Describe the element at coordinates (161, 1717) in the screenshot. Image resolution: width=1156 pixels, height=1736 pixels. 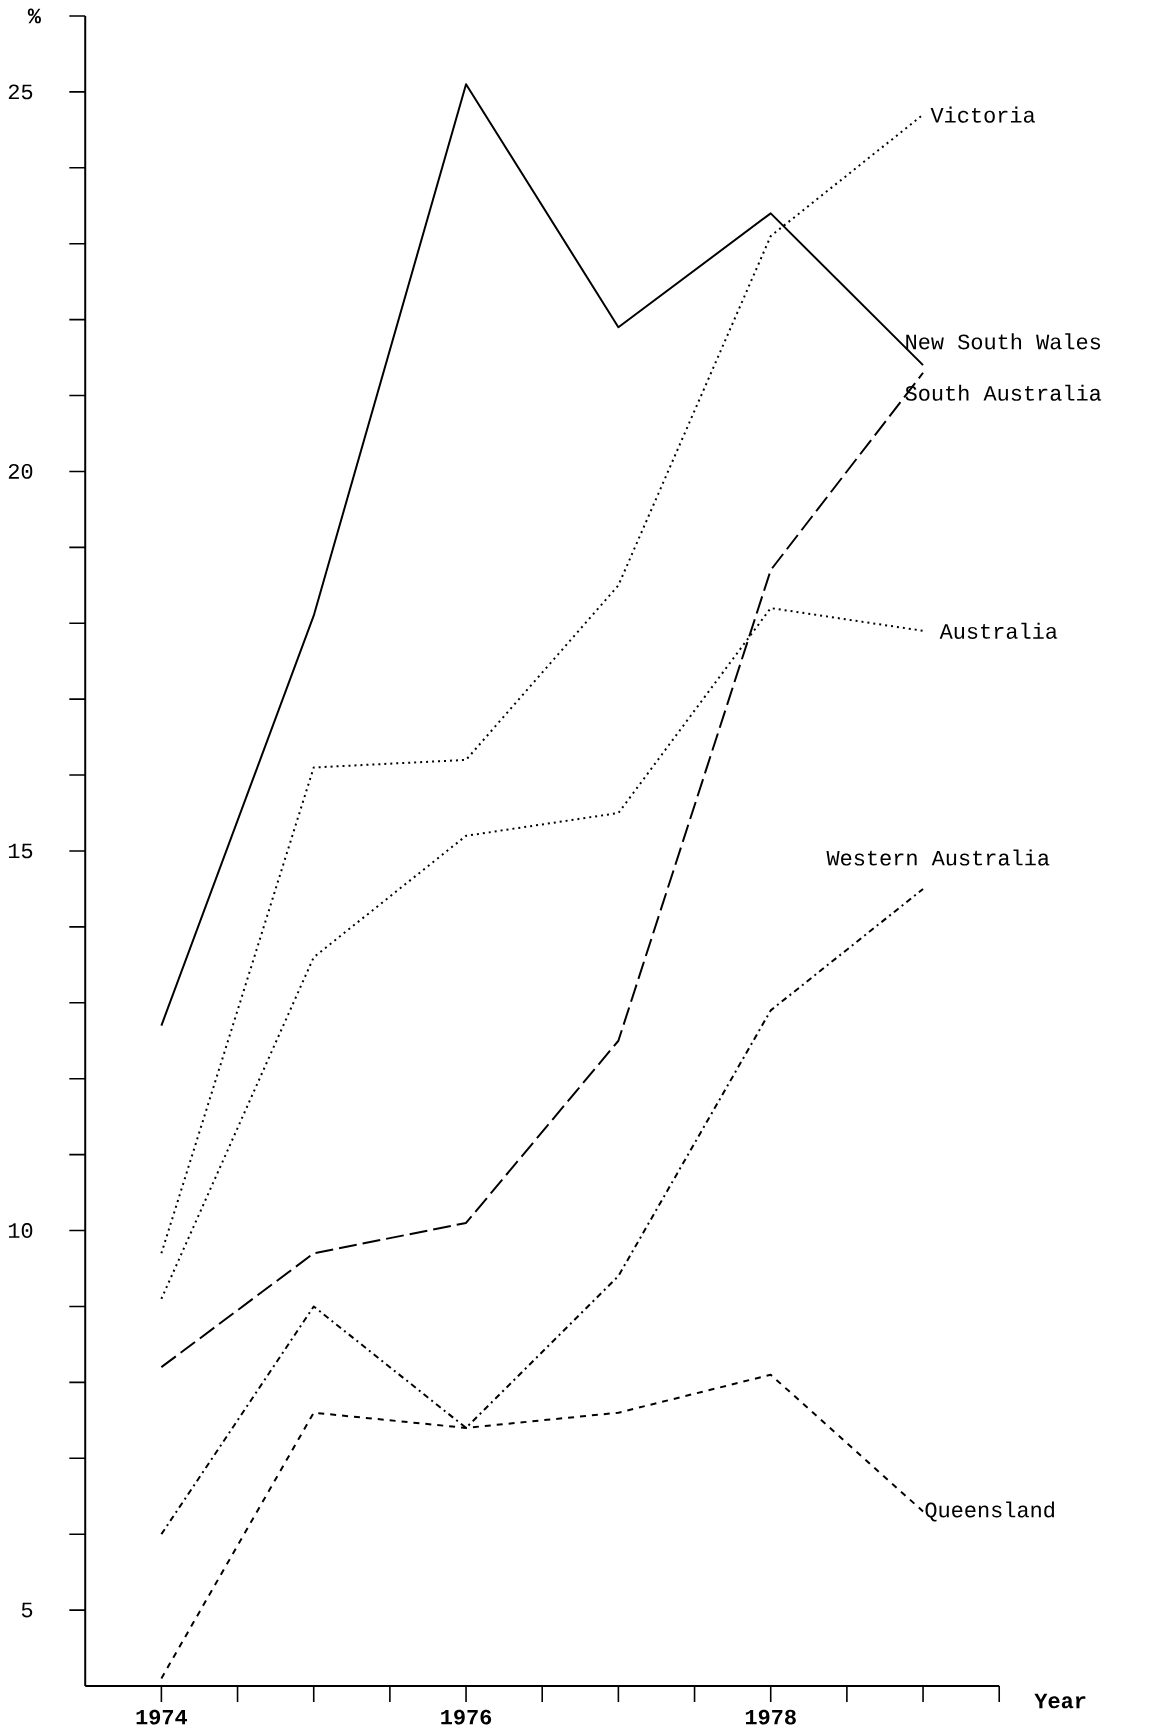
I see `x-tick-label: 1974` at that location.